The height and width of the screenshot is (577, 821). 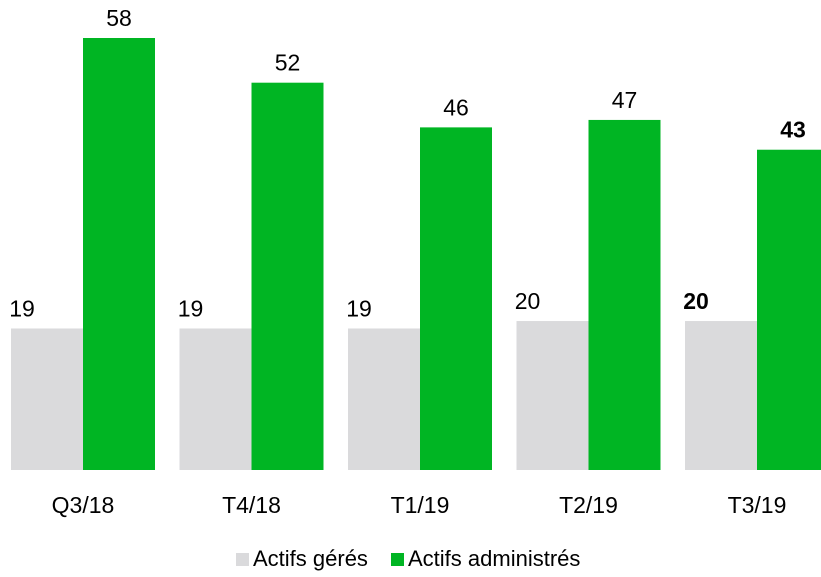 What do you see at coordinates (288, 63) in the screenshot?
I see `value-label-actifs-administres-t4-18: 52` at bounding box center [288, 63].